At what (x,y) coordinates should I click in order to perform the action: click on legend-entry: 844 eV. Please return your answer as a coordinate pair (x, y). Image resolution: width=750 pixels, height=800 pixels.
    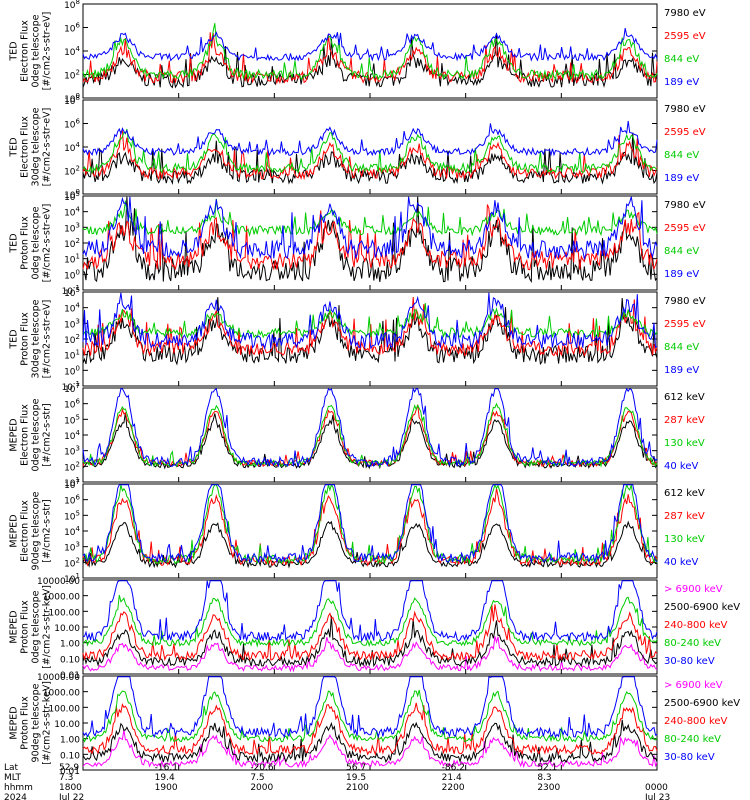
    Looking at the image, I should click on (681, 155).